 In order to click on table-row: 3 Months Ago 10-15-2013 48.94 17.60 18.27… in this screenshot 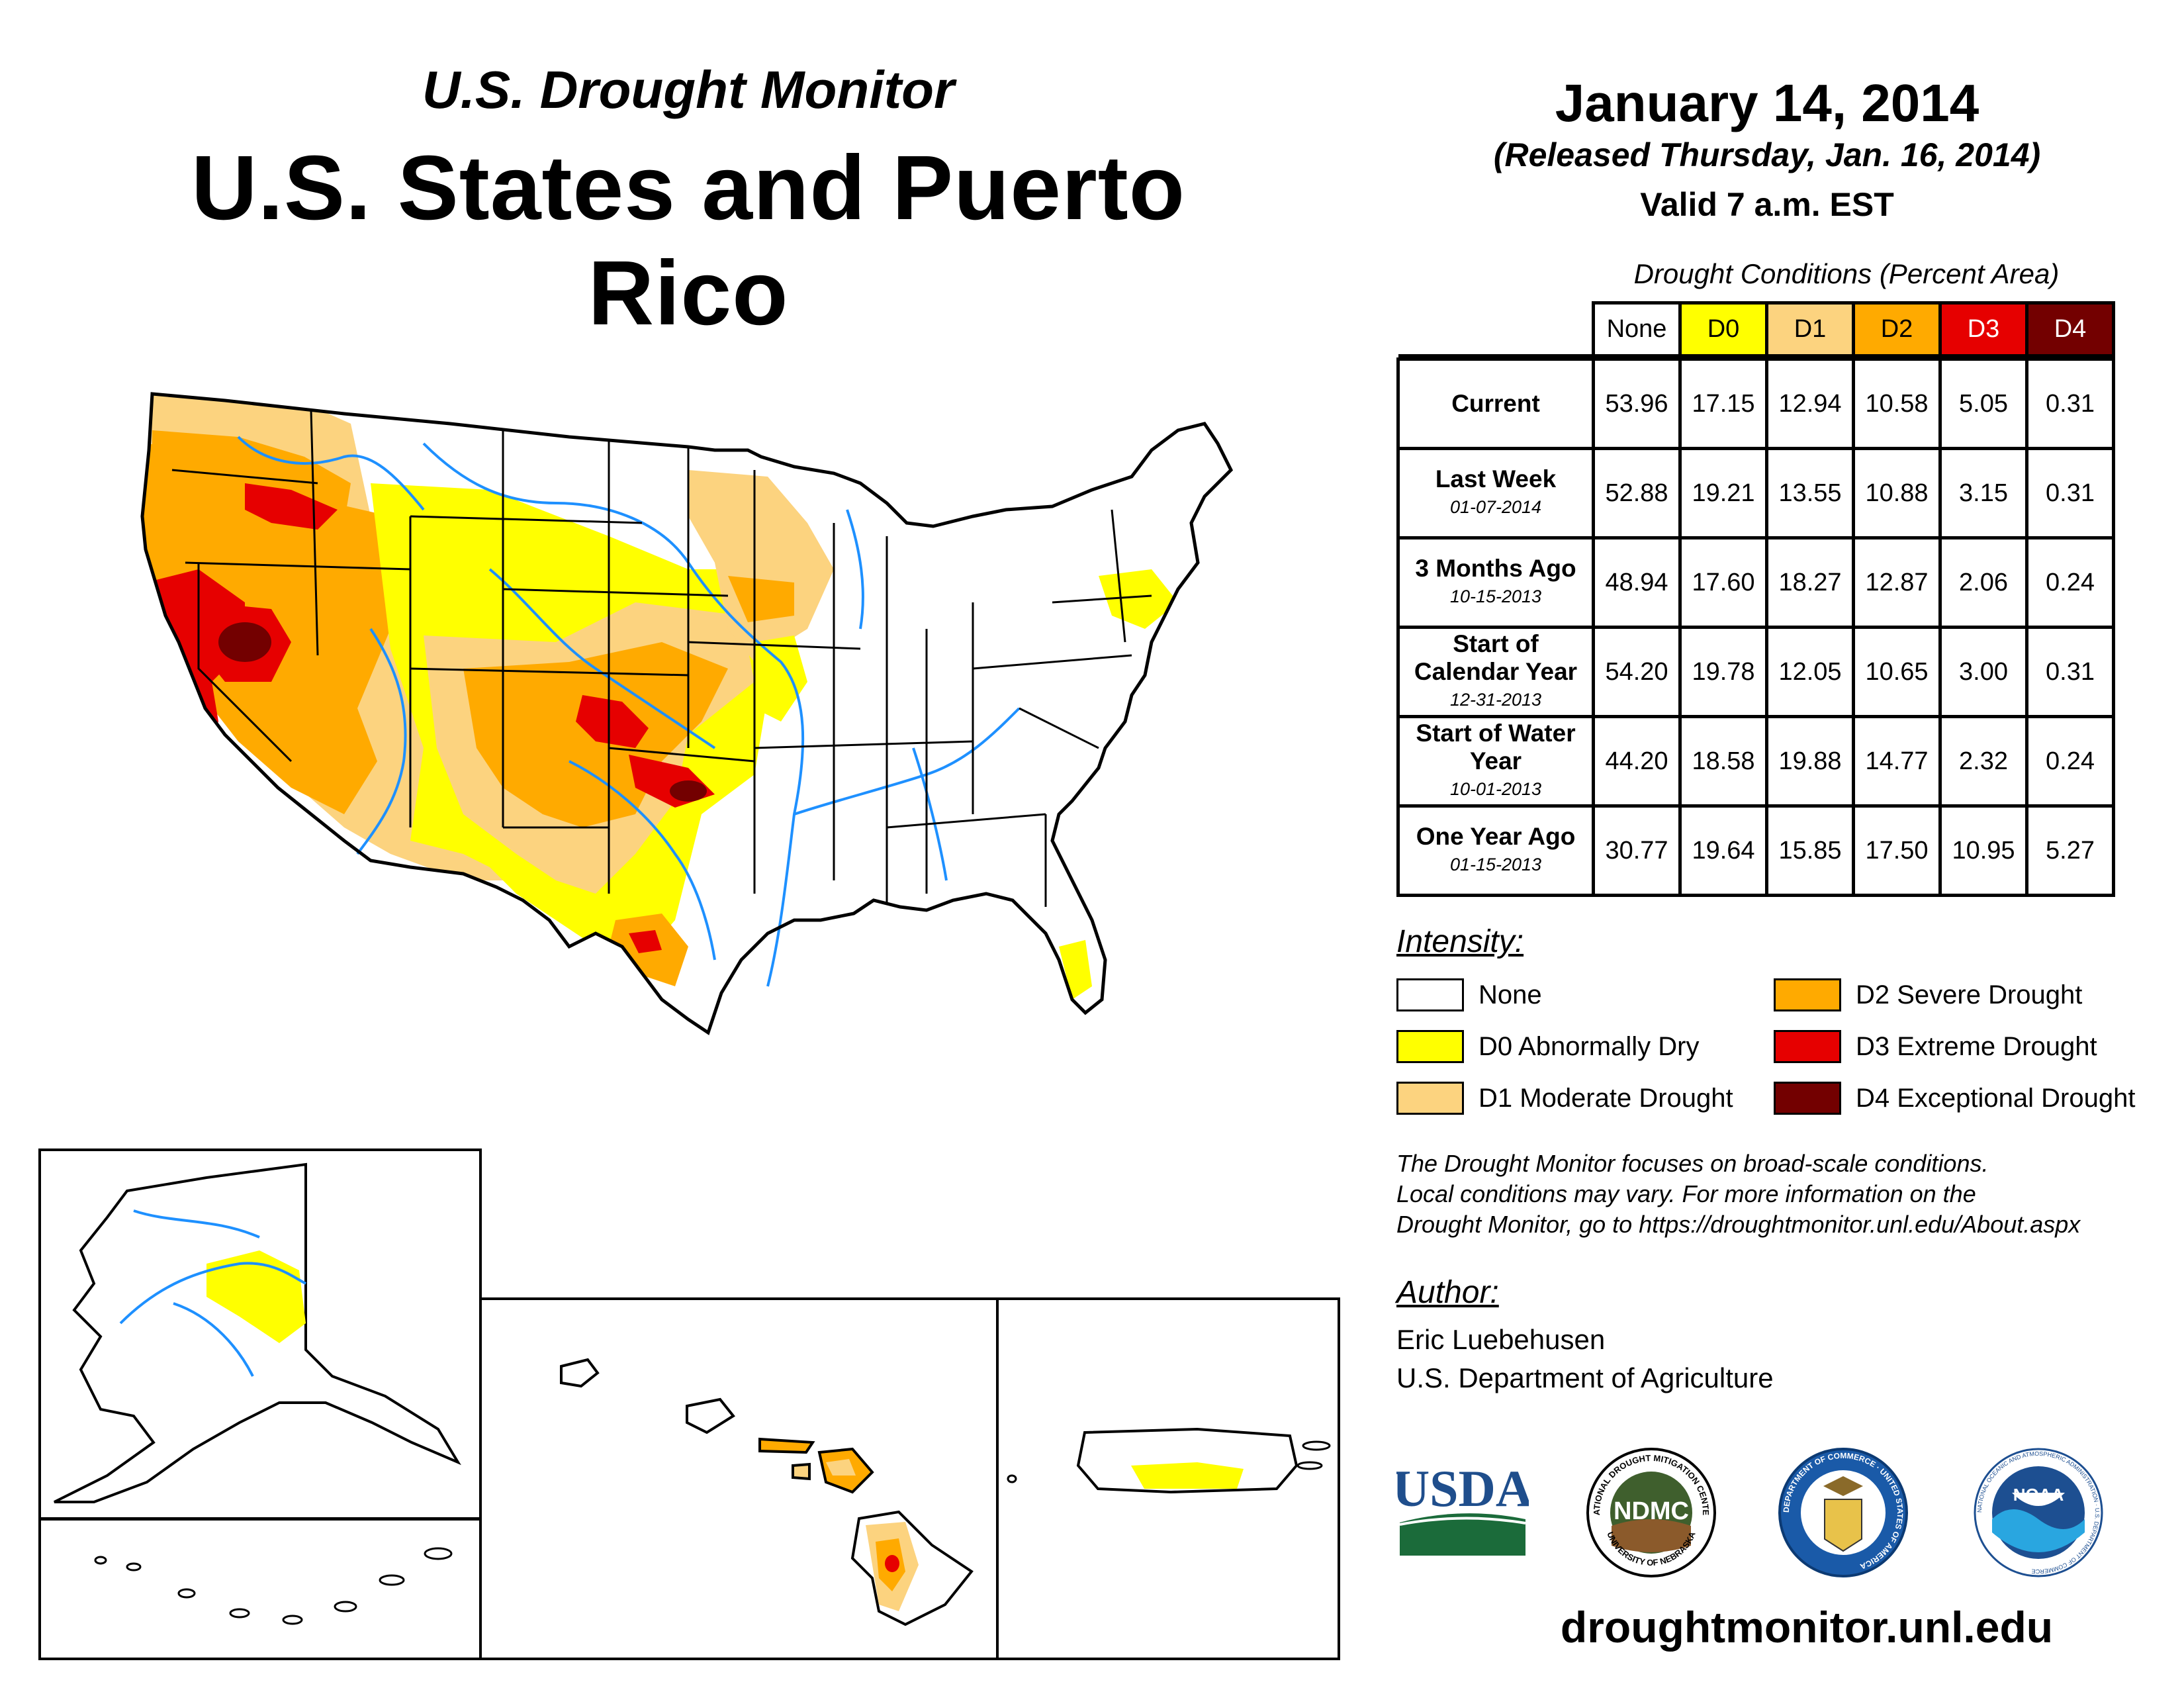, I will do `click(1755, 582)`.